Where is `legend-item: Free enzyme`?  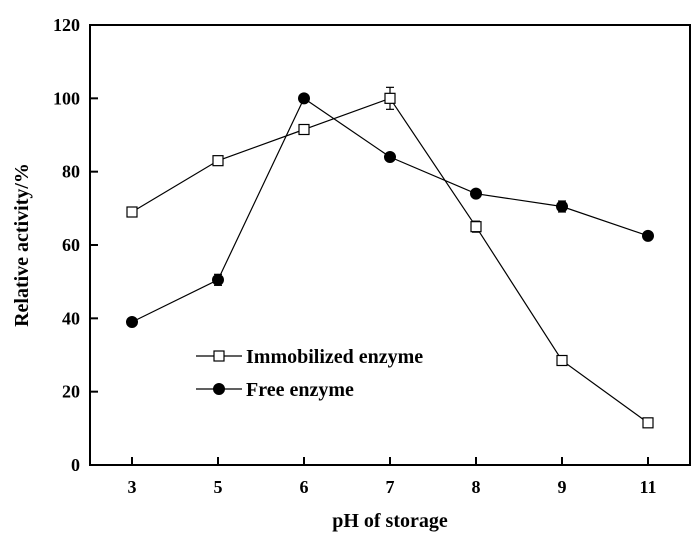 legend-item: Free enzyme is located at coordinates (275, 390).